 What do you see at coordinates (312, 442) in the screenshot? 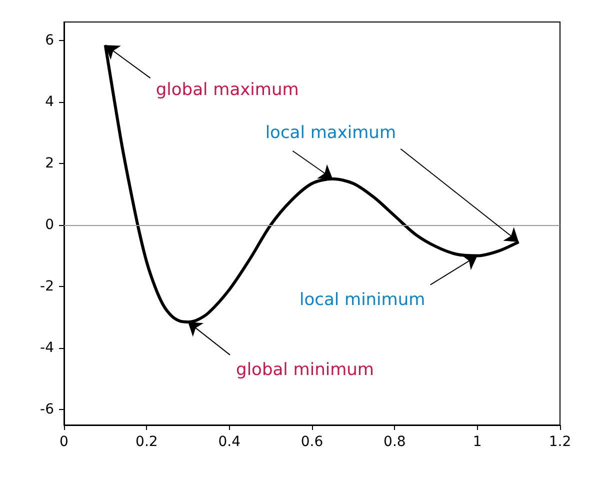
I see `x-tick-label: 0.6` at bounding box center [312, 442].